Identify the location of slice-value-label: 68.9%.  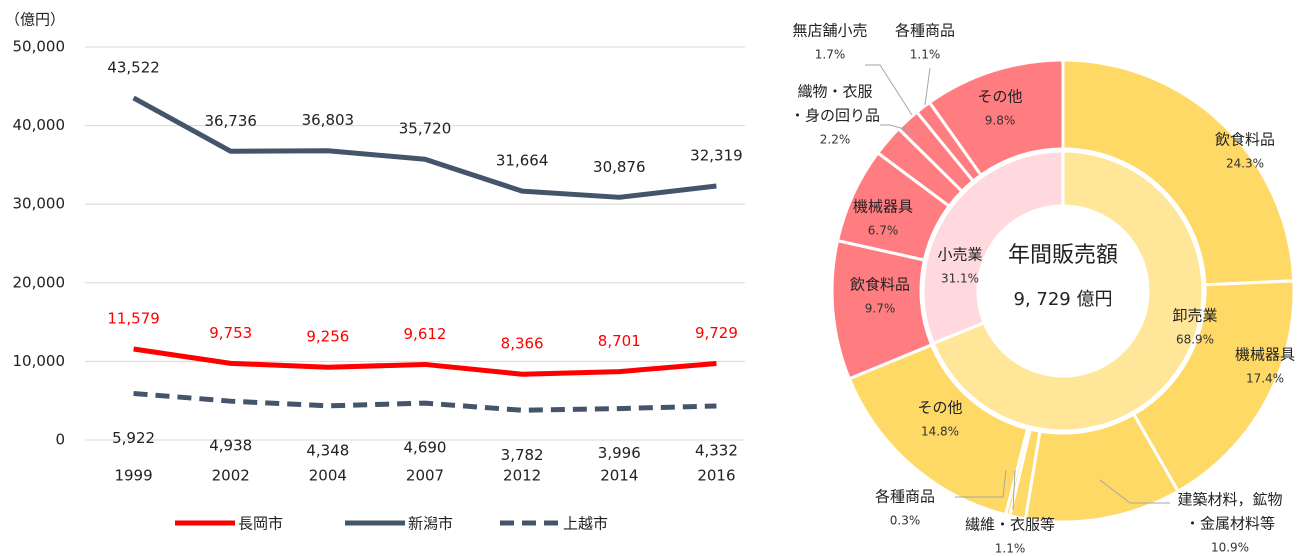
(1195, 340).